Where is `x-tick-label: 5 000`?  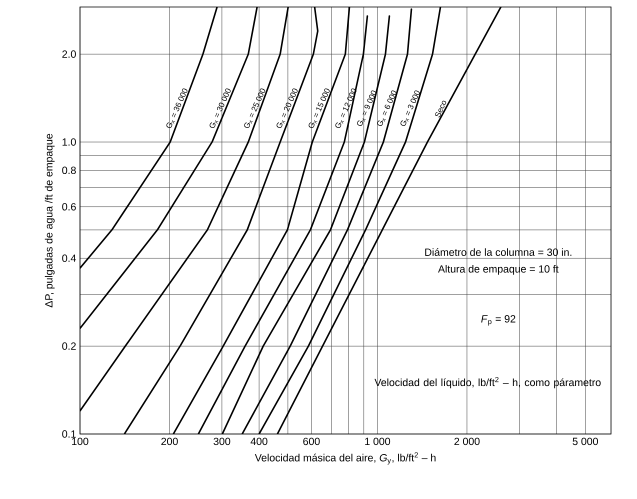 x-tick-label: 5 000 is located at coordinates (585, 442).